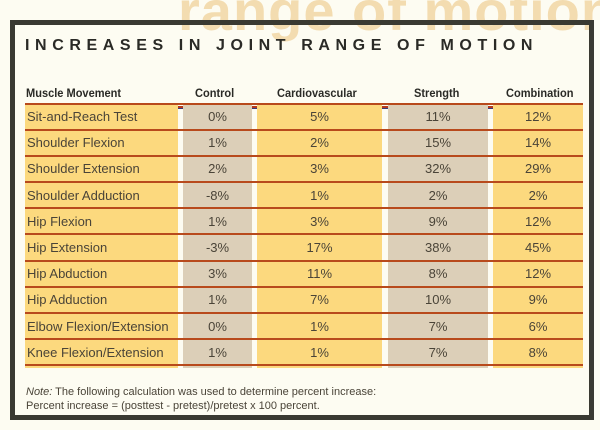 The image size is (600, 430). I want to click on cell-label: Hip Abduction, so click(67, 274).